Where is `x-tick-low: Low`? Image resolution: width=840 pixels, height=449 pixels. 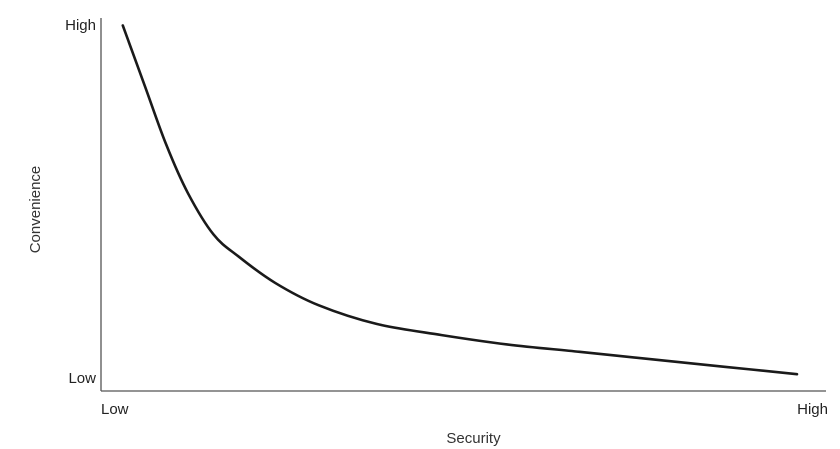 x-tick-low: Low is located at coordinates (115, 409).